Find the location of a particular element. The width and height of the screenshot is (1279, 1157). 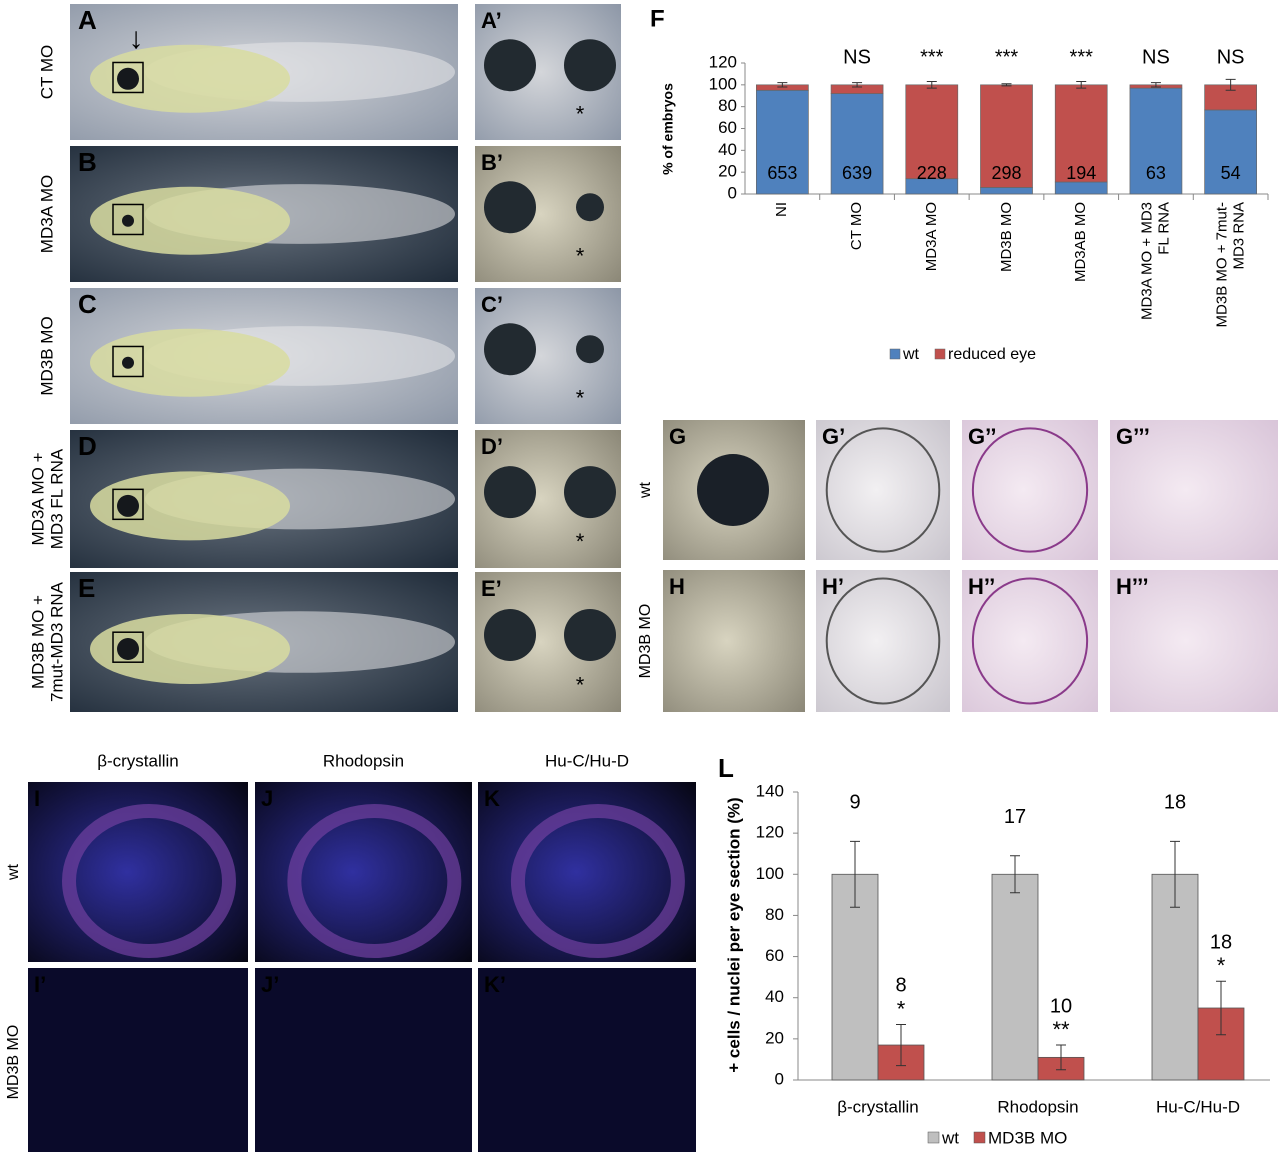

panel-label: I is located at coordinates (37, 798).